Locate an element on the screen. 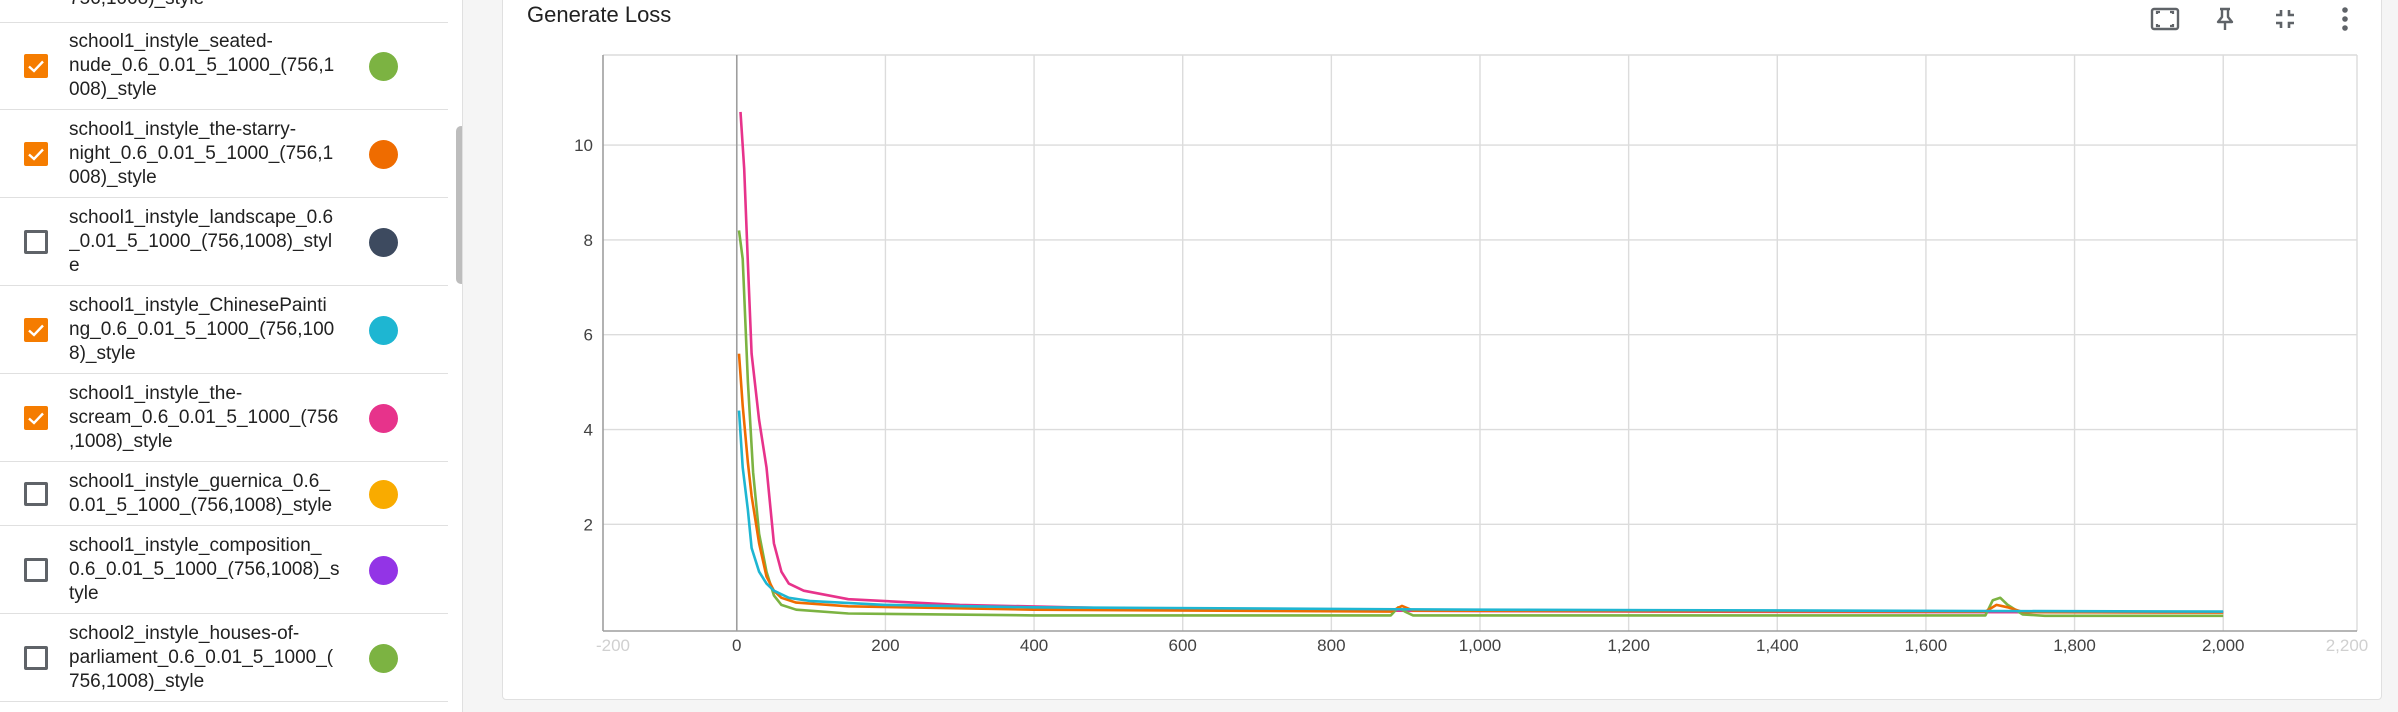 The width and height of the screenshot is (2398, 712). run-label-line: 0.6_0.01_5_1000_(756,1008)_s is located at coordinates (204, 569).